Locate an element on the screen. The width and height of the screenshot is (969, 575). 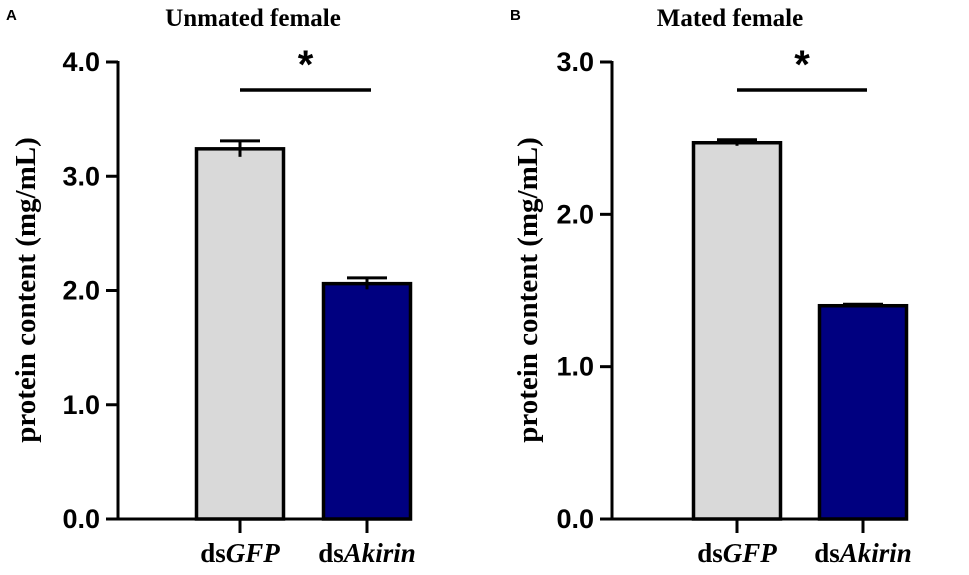
panel-a-y-axis-label: protein content (mg/mL) is located at coordinates (26, 290).